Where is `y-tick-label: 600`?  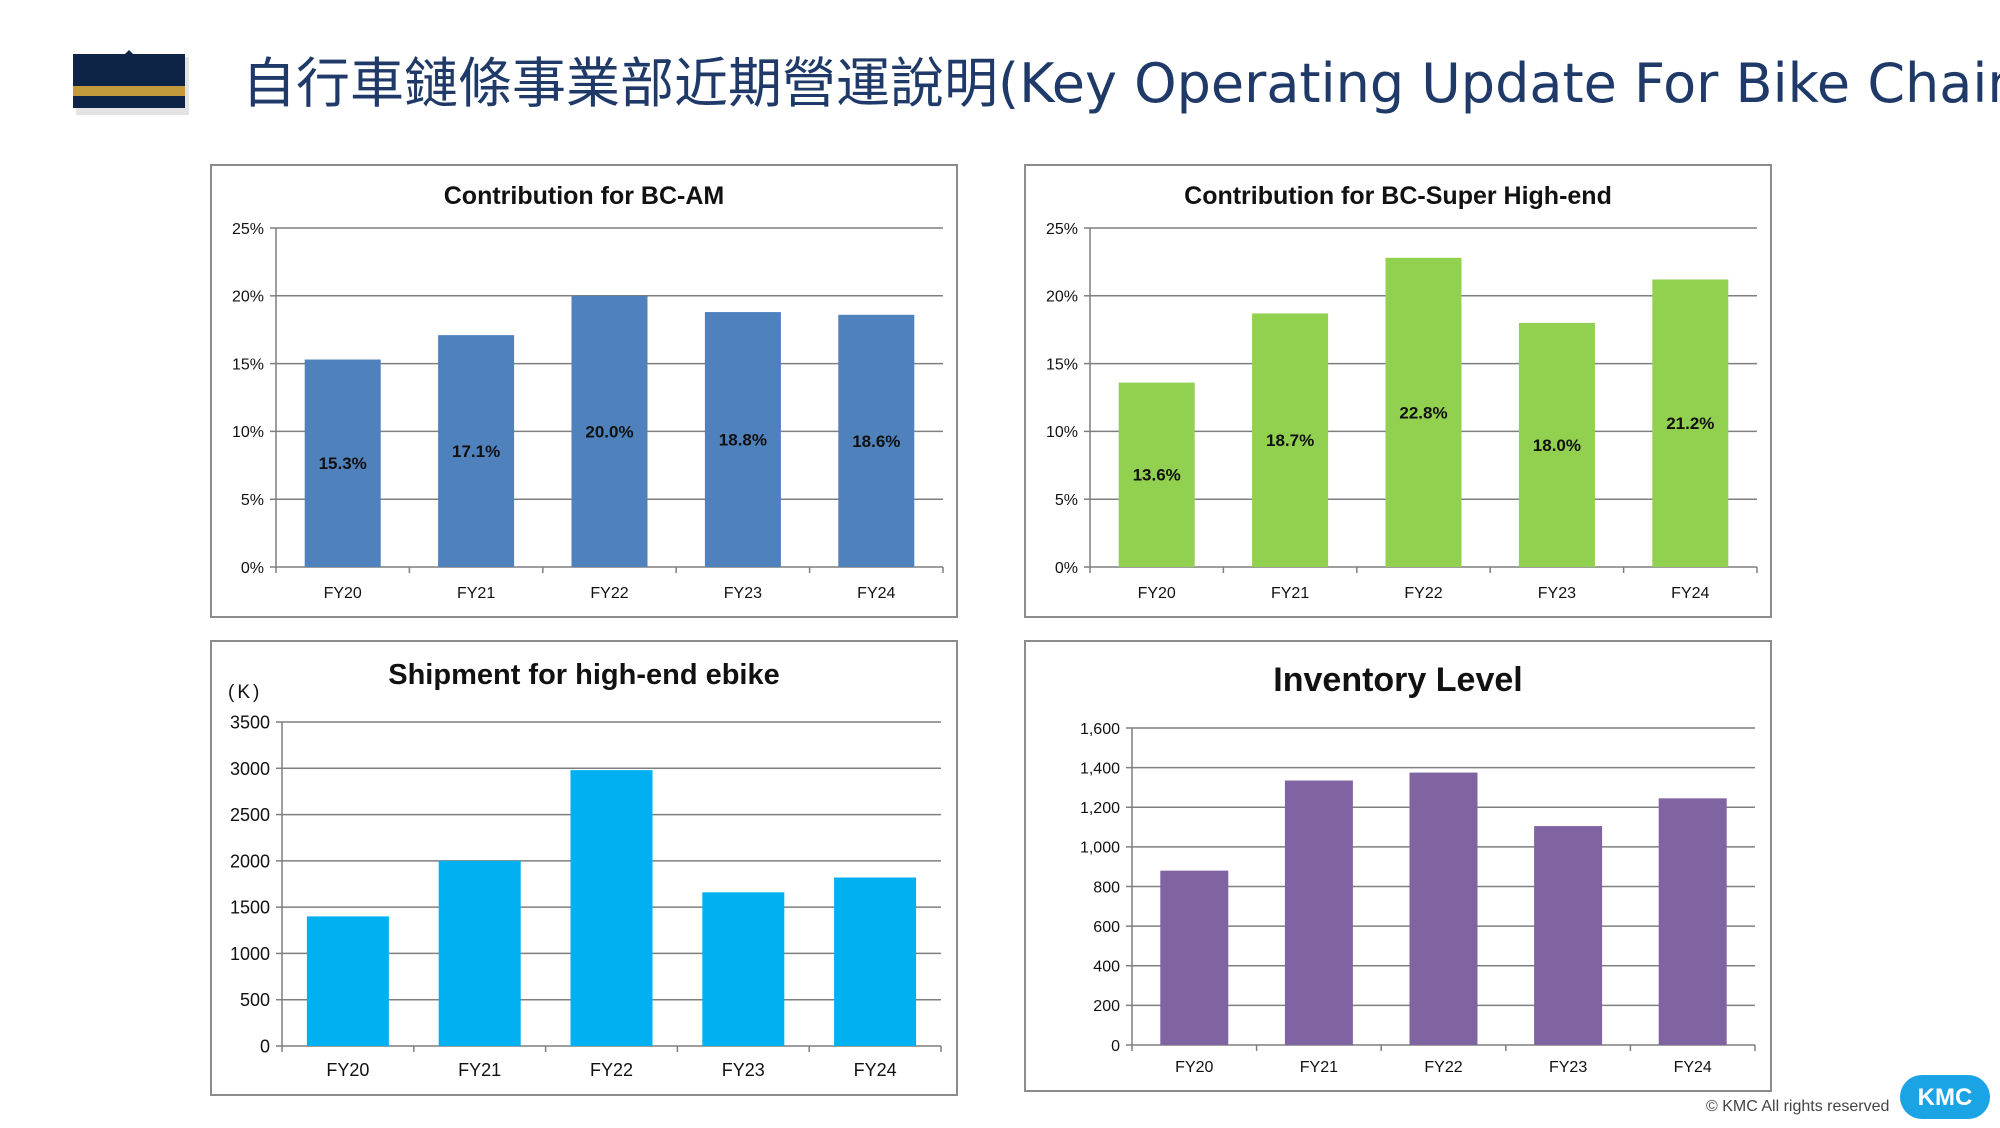 y-tick-label: 600 is located at coordinates (1106, 927).